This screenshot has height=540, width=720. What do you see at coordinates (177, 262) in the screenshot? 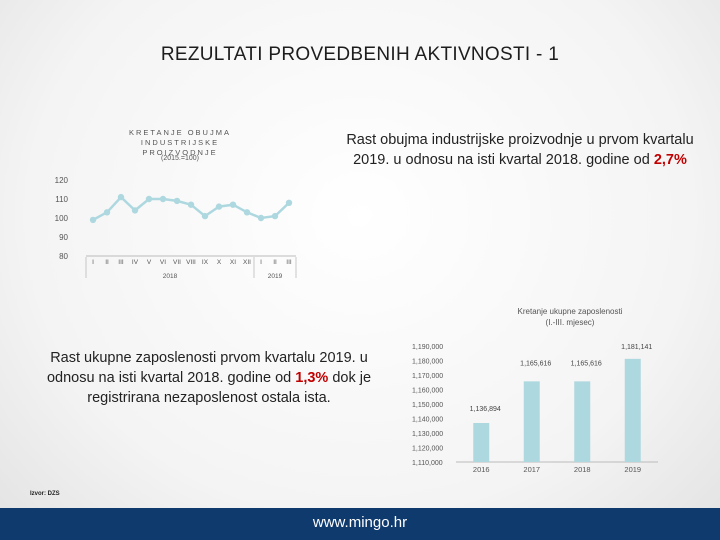
I see `x-tick-label: VII` at bounding box center [177, 262].